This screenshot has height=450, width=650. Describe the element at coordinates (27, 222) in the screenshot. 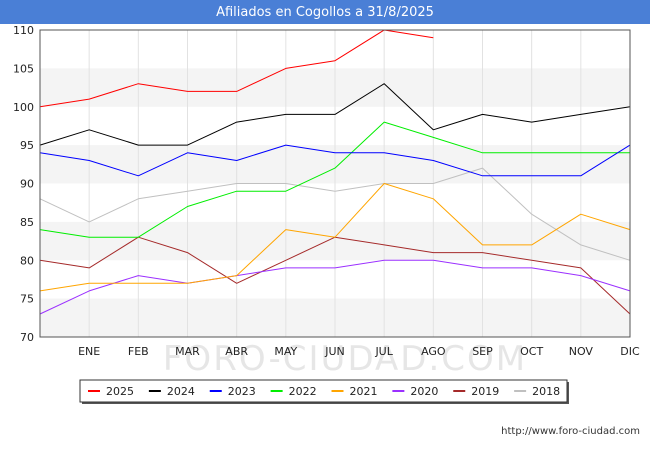

I see `y-tick-label: 85` at that location.